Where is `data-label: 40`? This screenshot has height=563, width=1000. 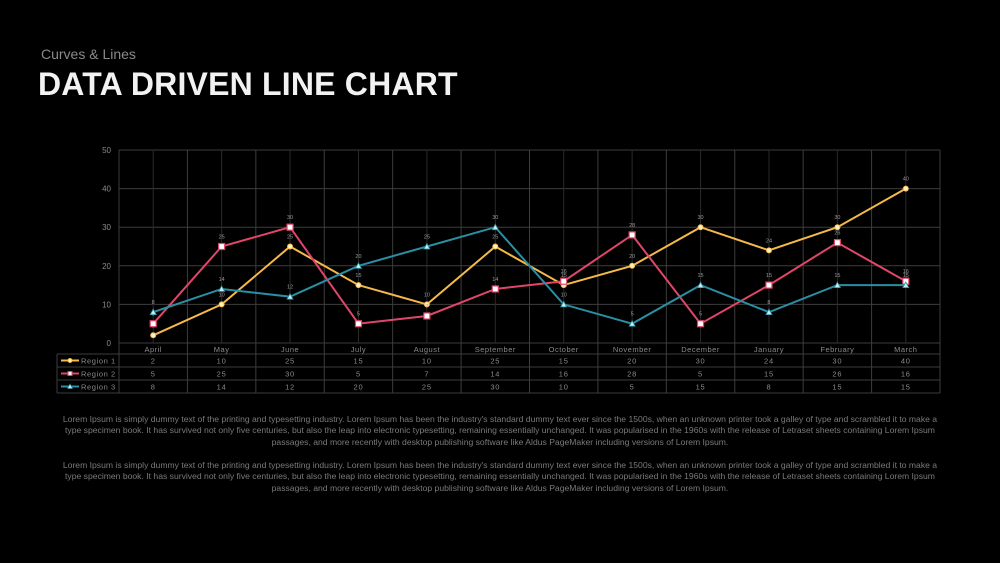 data-label: 40 is located at coordinates (906, 180).